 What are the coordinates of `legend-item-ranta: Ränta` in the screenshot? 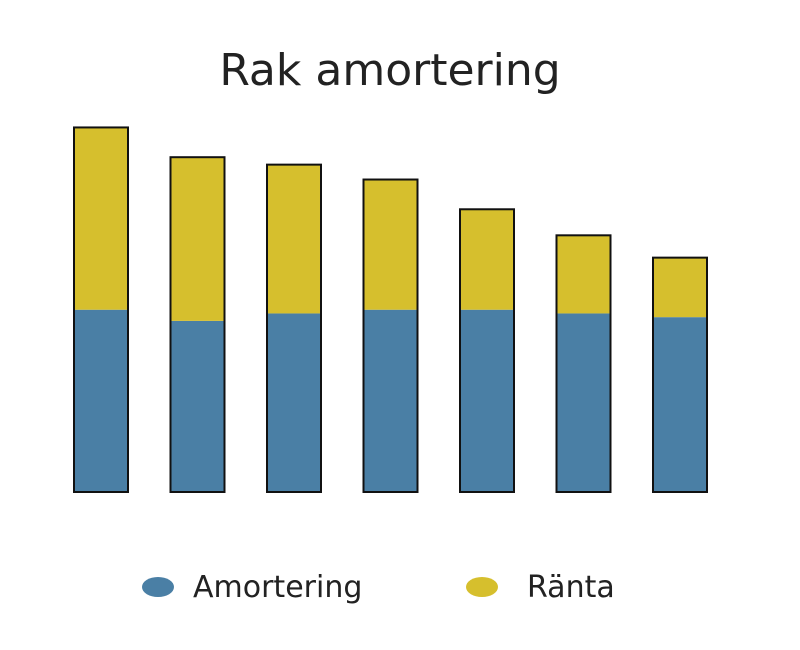 It's located at (540, 587).